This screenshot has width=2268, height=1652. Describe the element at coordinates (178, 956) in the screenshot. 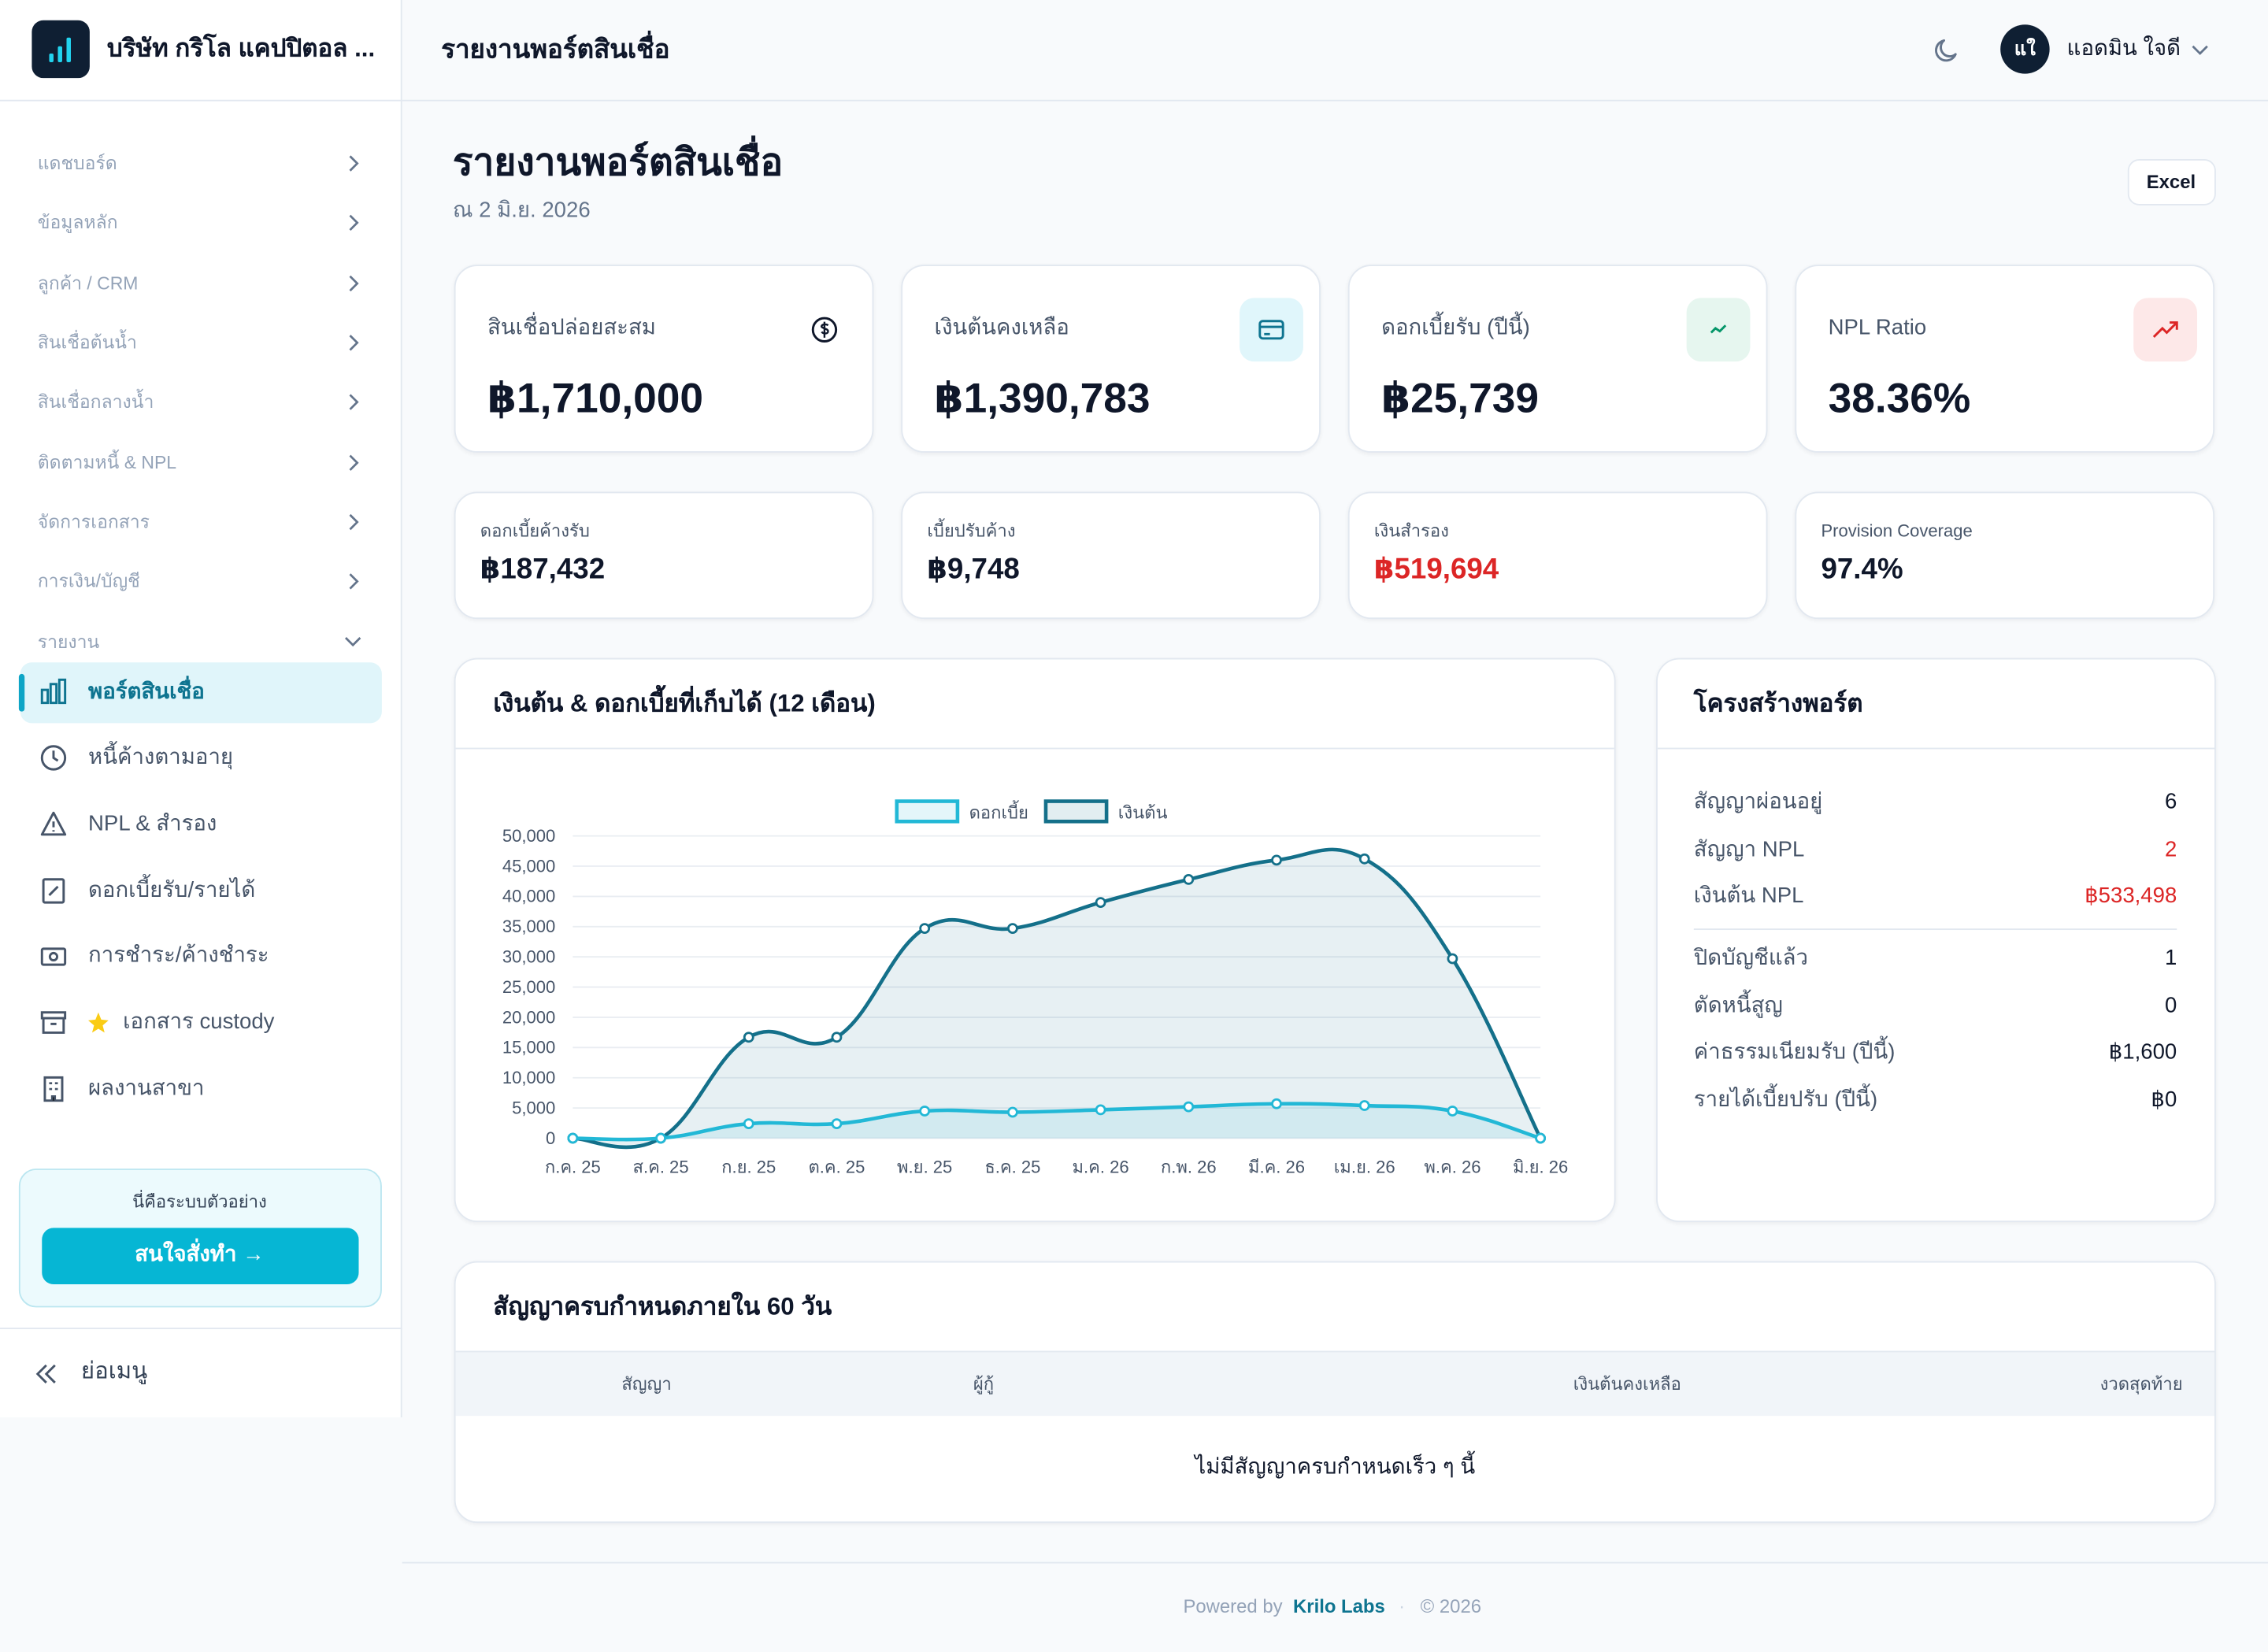

I see `menu-item: การชำระ/ค้างชำระ` at that location.